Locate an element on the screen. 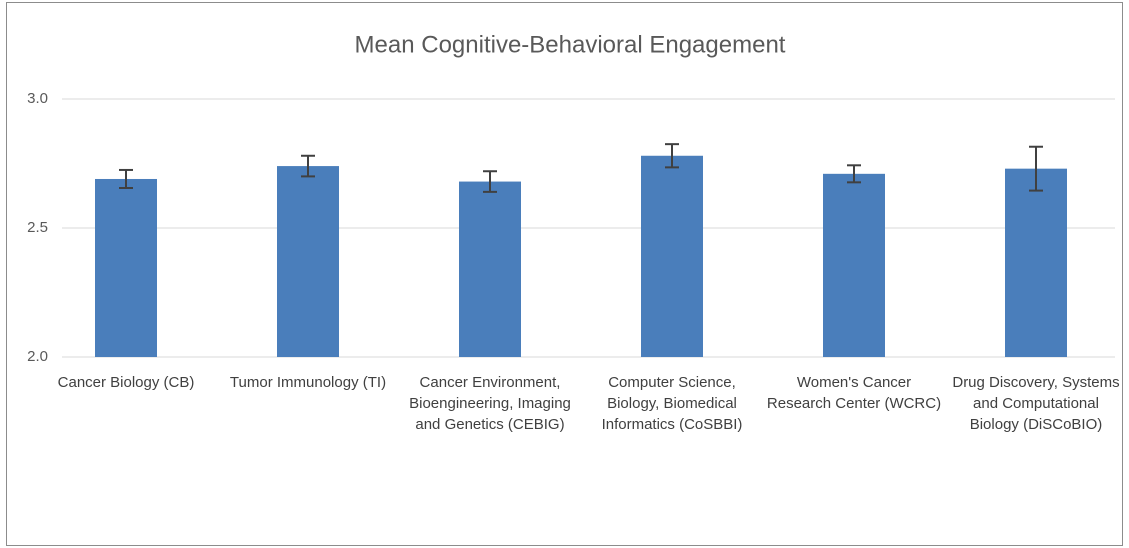 This screenshot has height=548, width=1129. x-tick-label: Women's Cancer Research Center (WCRC) is located at coordinates (854, 393).